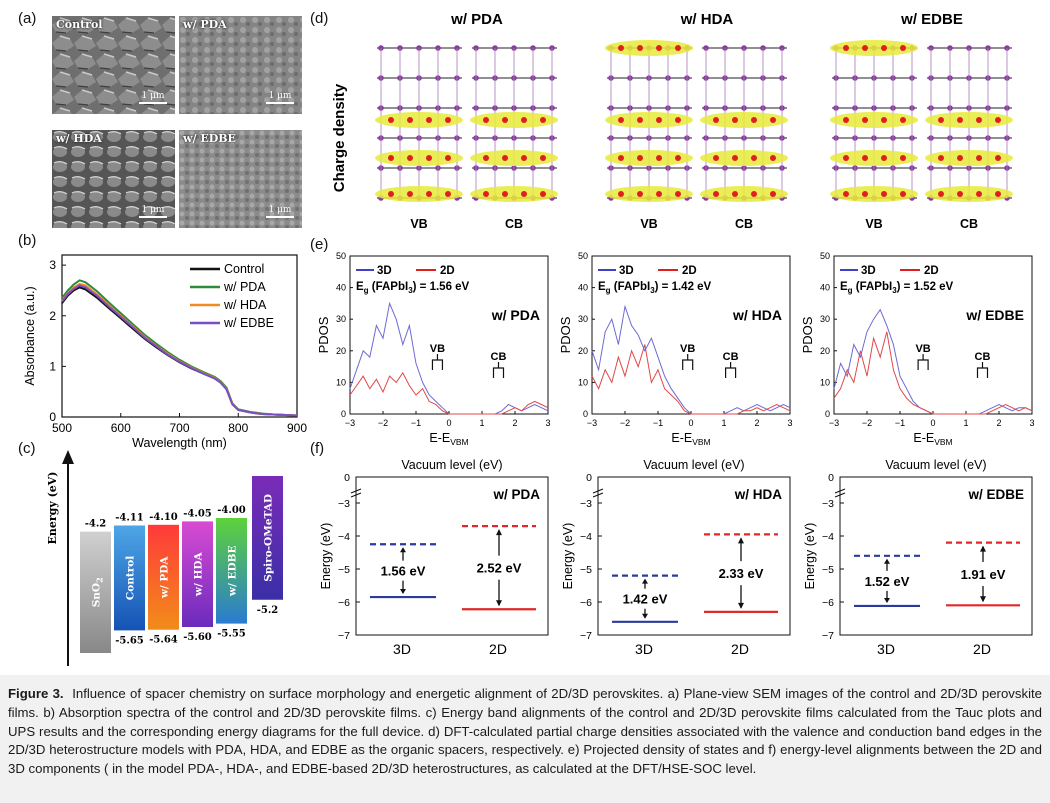  Describe the element at coordinates (449, 393) in the screenshot. I see `pdos-line-2d` at that location.